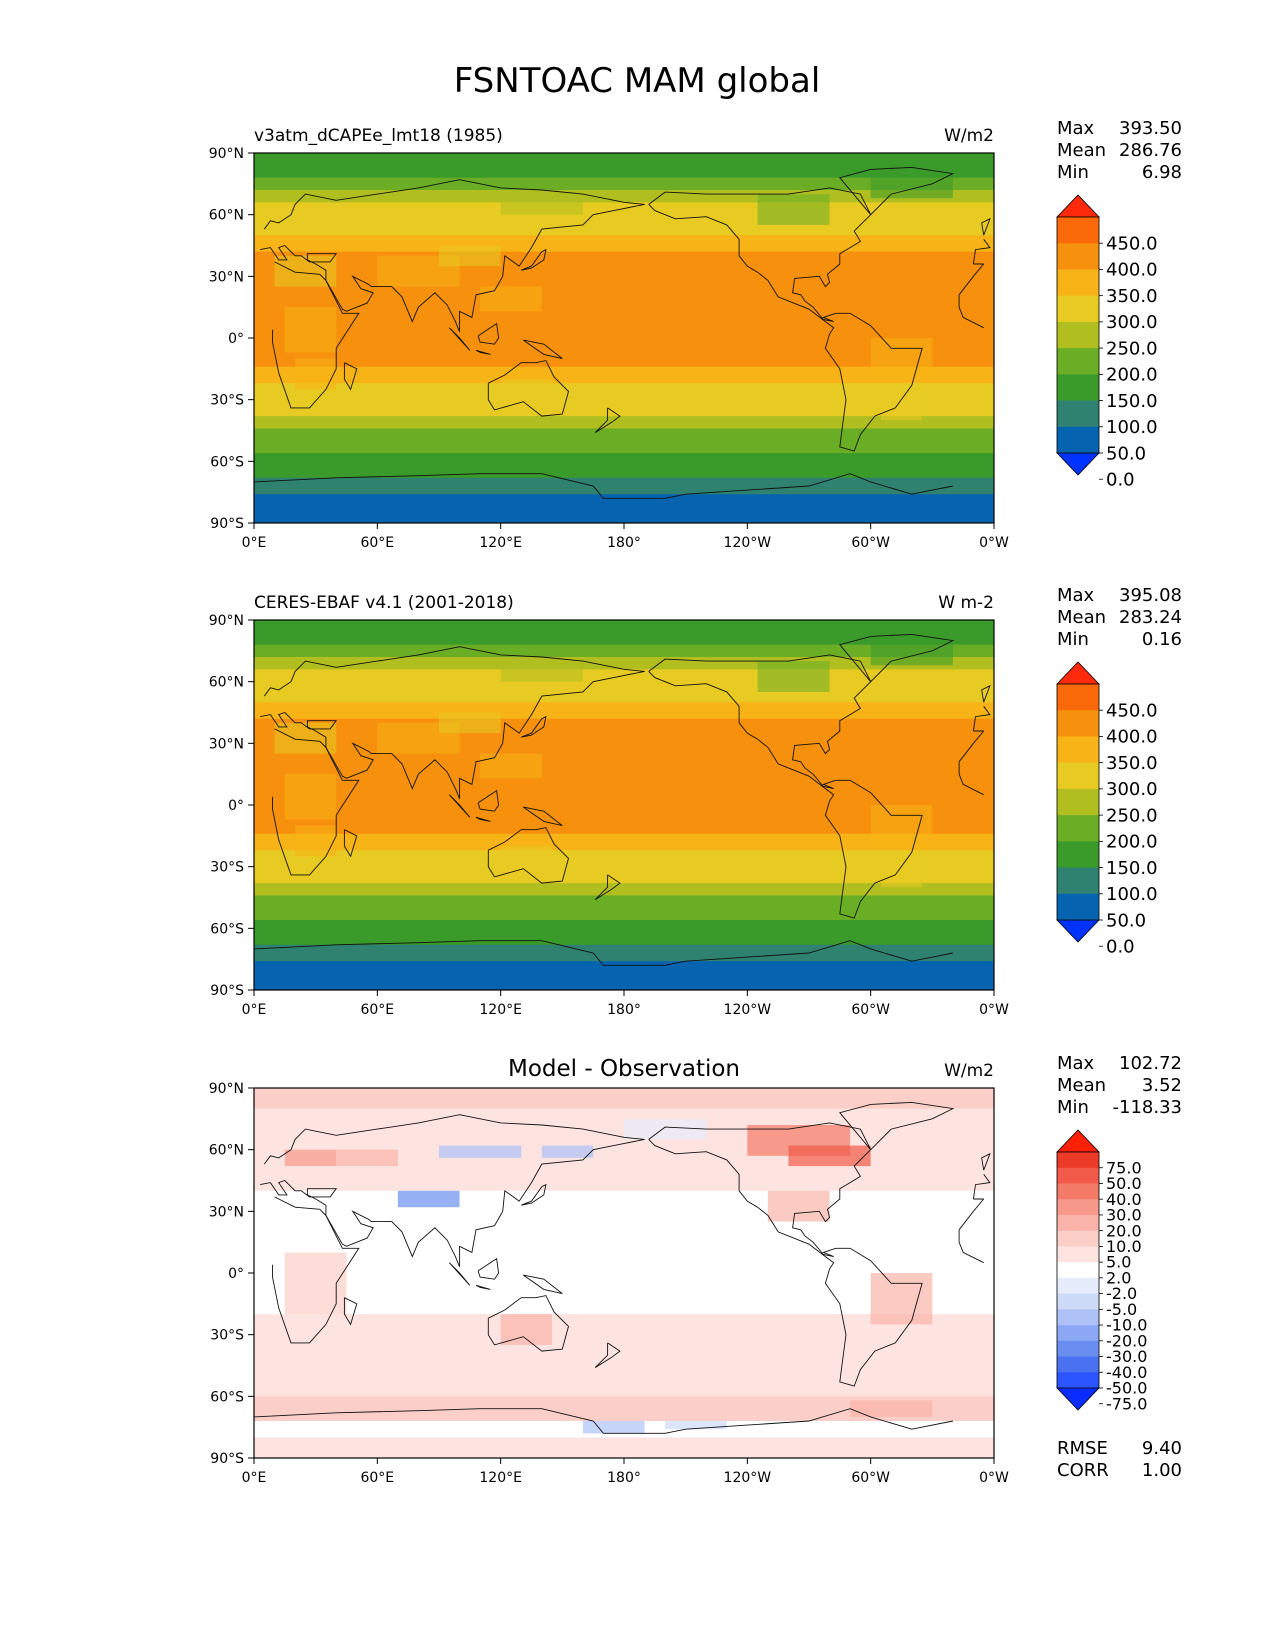  Describe the element at coordinates (227, 991) in the screenshot. I see `lat-tick-label: 90°S` at that location.